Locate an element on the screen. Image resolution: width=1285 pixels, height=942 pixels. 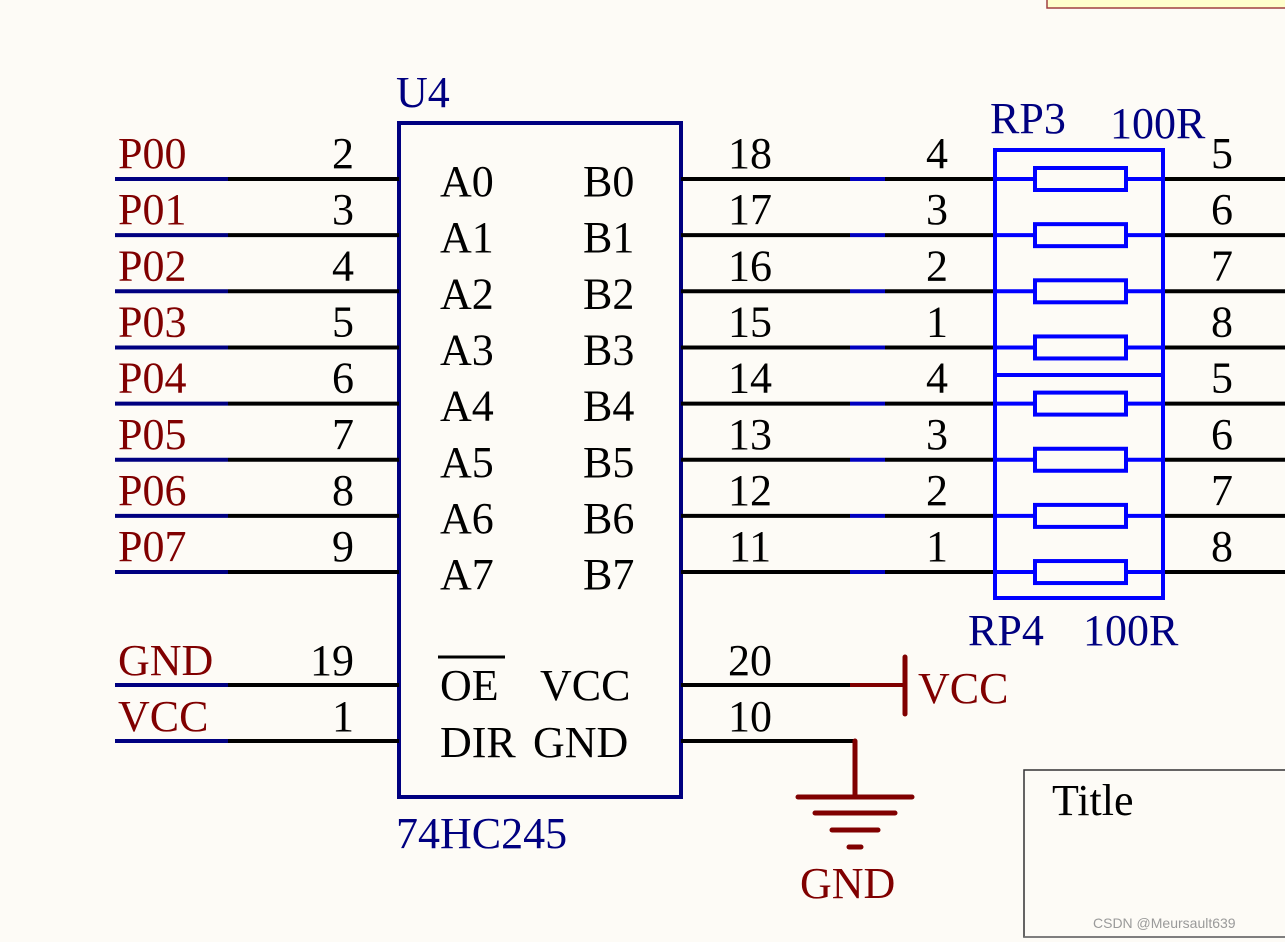
net-label-p02: P02 is located at coordinates (152, 265).